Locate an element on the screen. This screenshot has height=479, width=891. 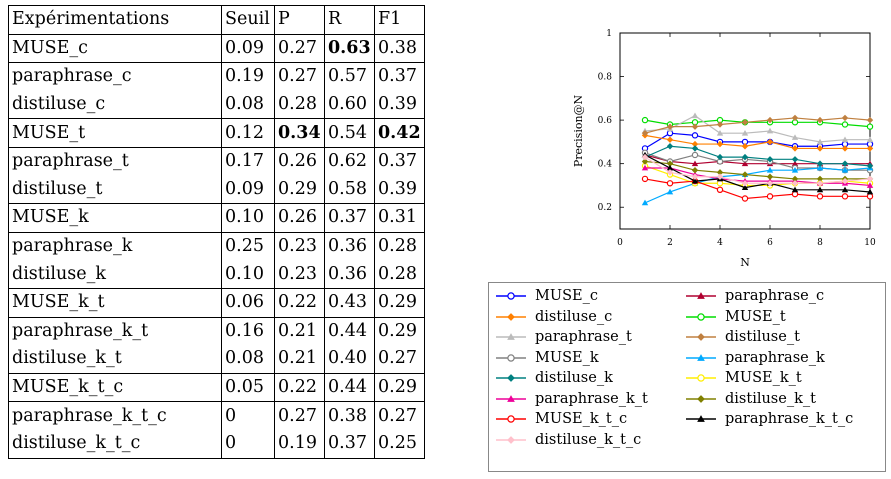
x-axis-label: N is located at coordinates (745, 262).